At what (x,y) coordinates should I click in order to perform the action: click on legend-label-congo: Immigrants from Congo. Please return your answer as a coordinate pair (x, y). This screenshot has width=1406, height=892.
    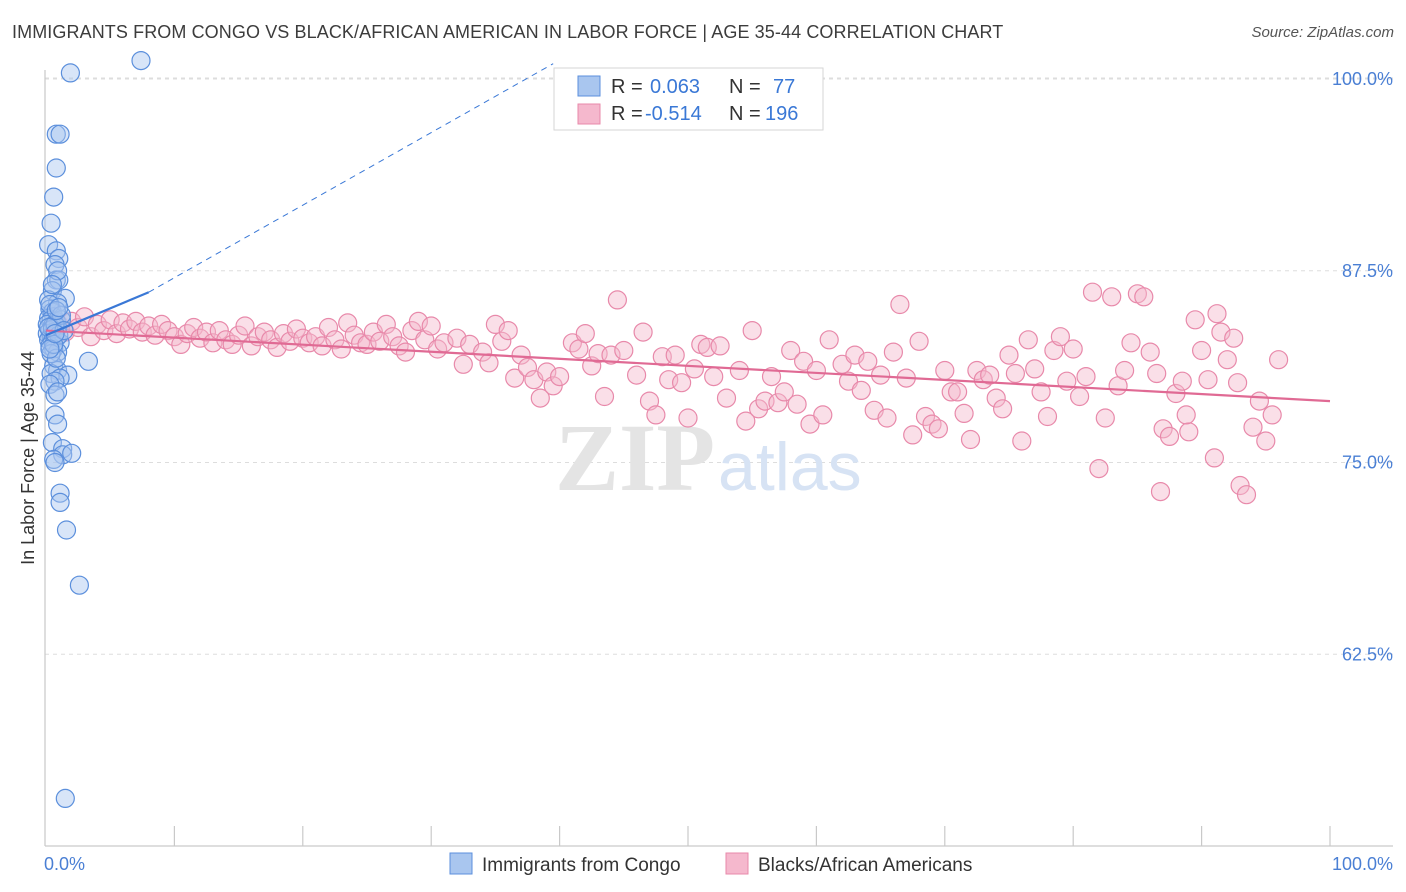
    Looking at the image, I should click on (581, 865).